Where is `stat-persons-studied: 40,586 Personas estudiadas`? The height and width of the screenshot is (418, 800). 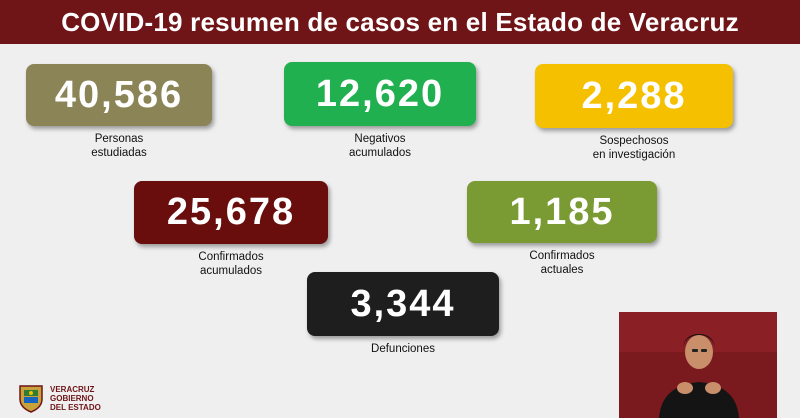
stat-persons-studied: 40,586 Personas estudiadas is located at coordinates (119, 112).